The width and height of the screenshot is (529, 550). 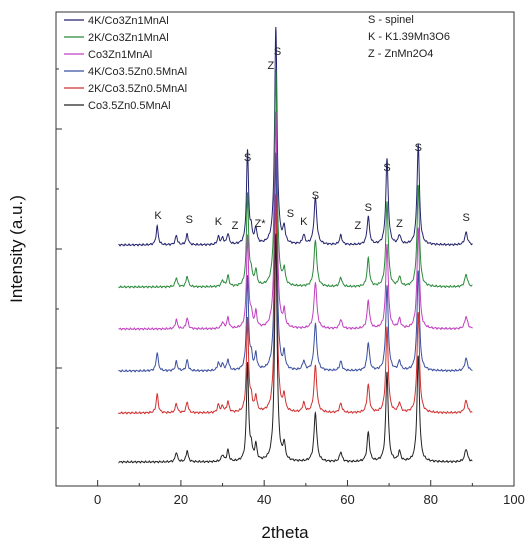 I want to click on x-axis-title: 2theta, so click(x=285, y=532).